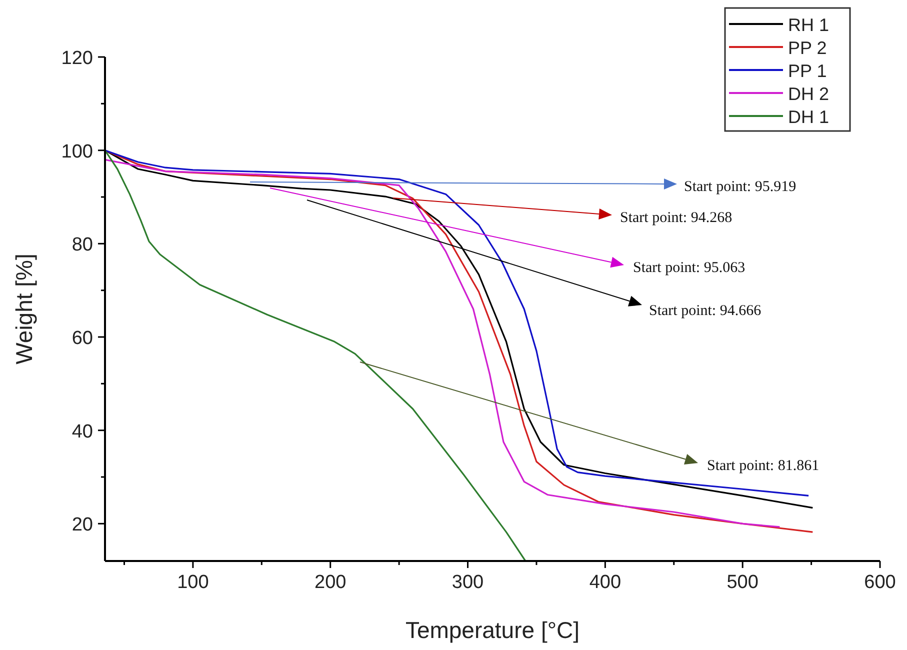 The height and width of the screenshot is (650, 907). Describe the element at coordinates (82, 245) in the screenshot. I see `y-tick-label: 80` at that location.